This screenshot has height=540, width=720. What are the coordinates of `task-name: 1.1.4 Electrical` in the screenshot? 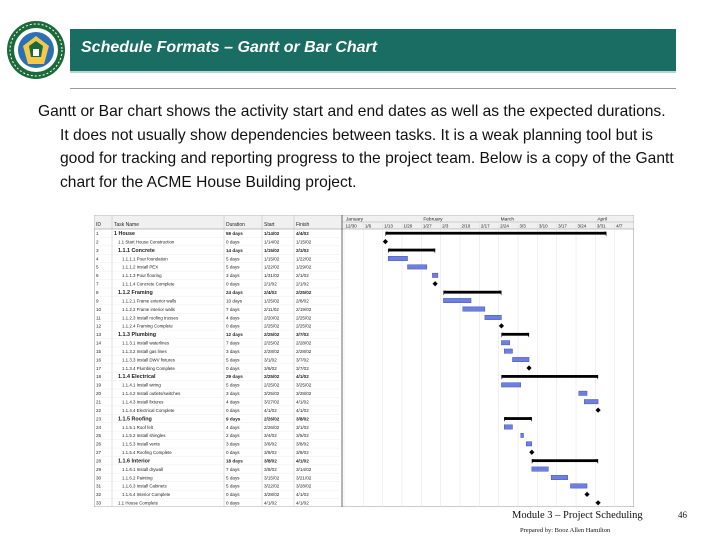 It's located at (137, 377).